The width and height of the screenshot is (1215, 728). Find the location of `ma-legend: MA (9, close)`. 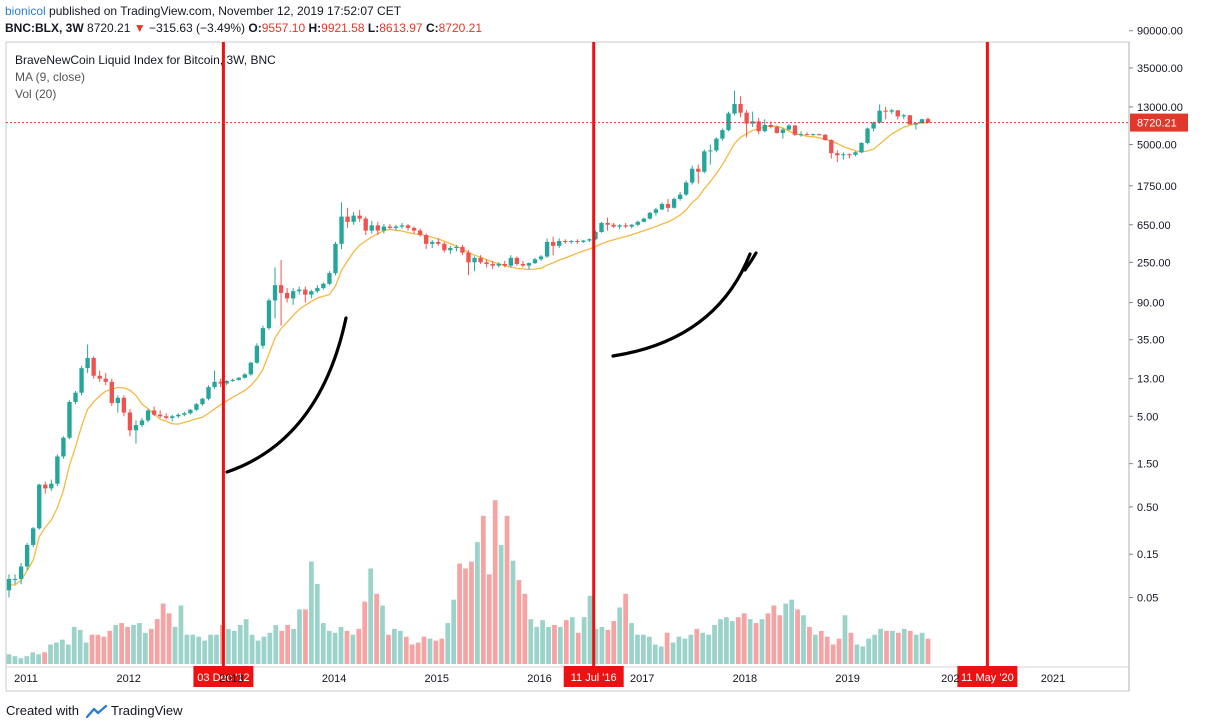

ma-legend: MA (9, close) is located at coordinates (50, 77).